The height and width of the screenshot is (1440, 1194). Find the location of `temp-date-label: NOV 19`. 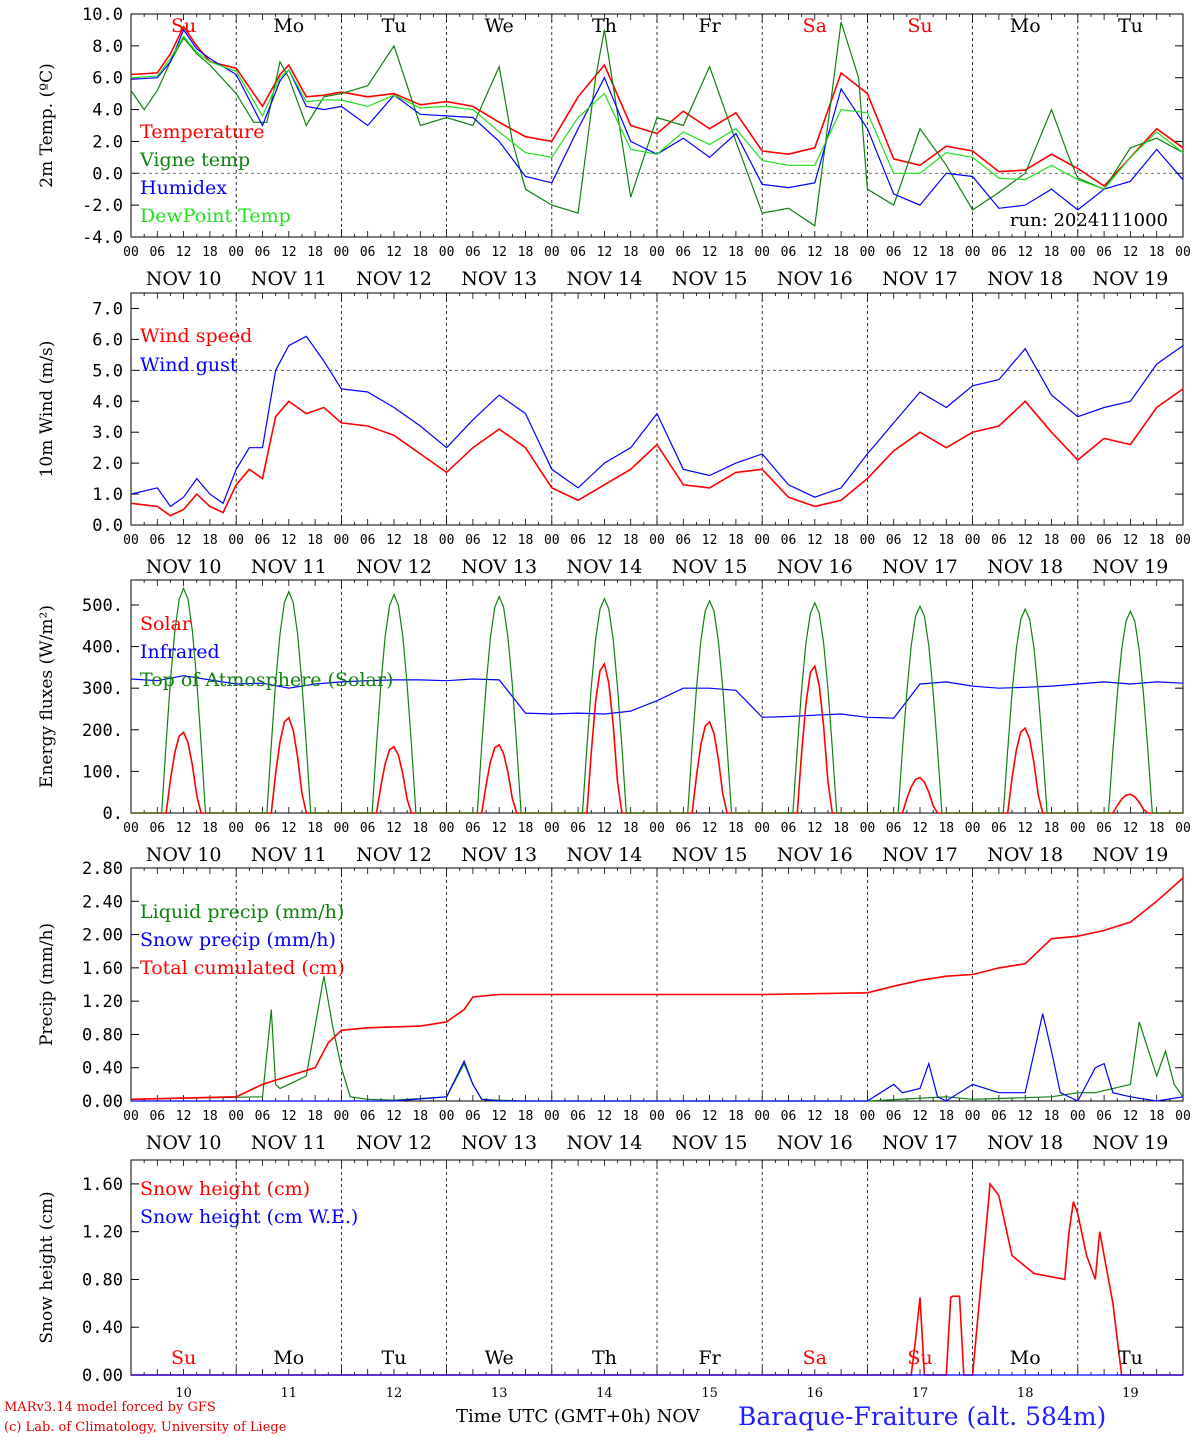

temp-date-label: NOV 19 is located at coordinates (1130, 279).